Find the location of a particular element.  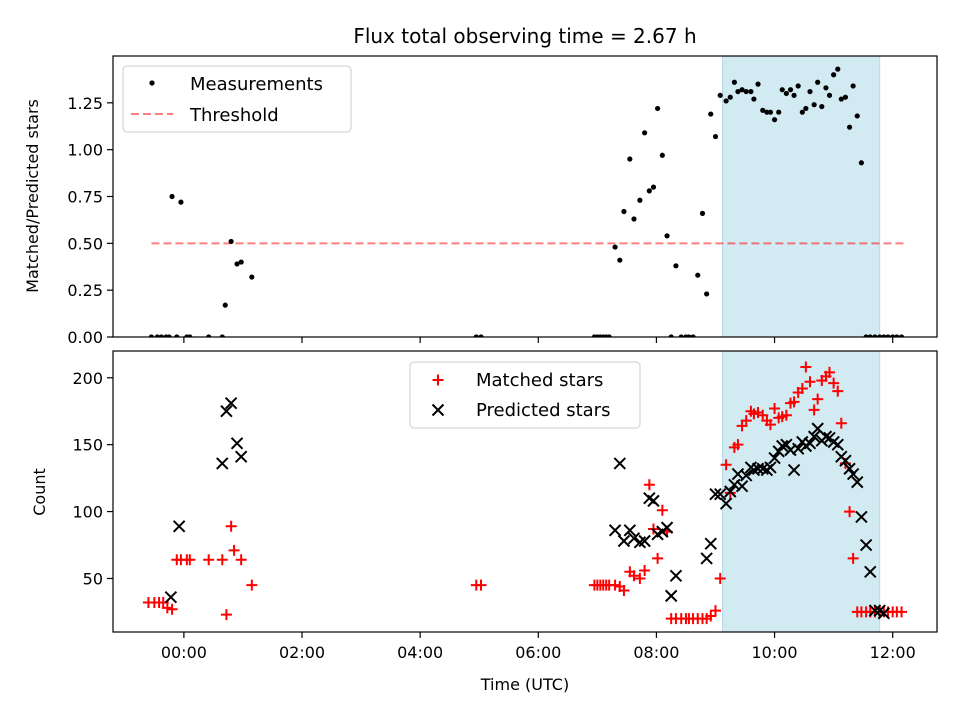

x-tick-label: 10:00 is located at coordinates (775, 652).